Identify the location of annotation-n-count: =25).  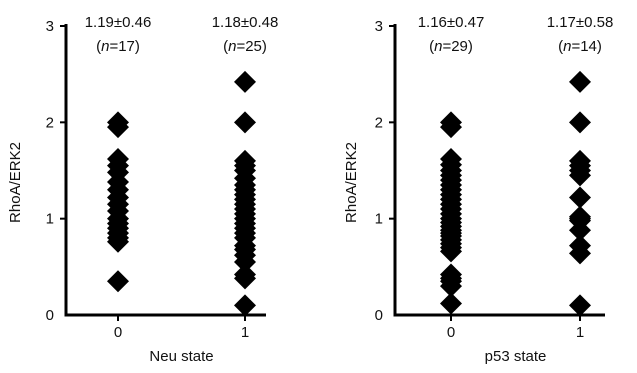
(251, 46).